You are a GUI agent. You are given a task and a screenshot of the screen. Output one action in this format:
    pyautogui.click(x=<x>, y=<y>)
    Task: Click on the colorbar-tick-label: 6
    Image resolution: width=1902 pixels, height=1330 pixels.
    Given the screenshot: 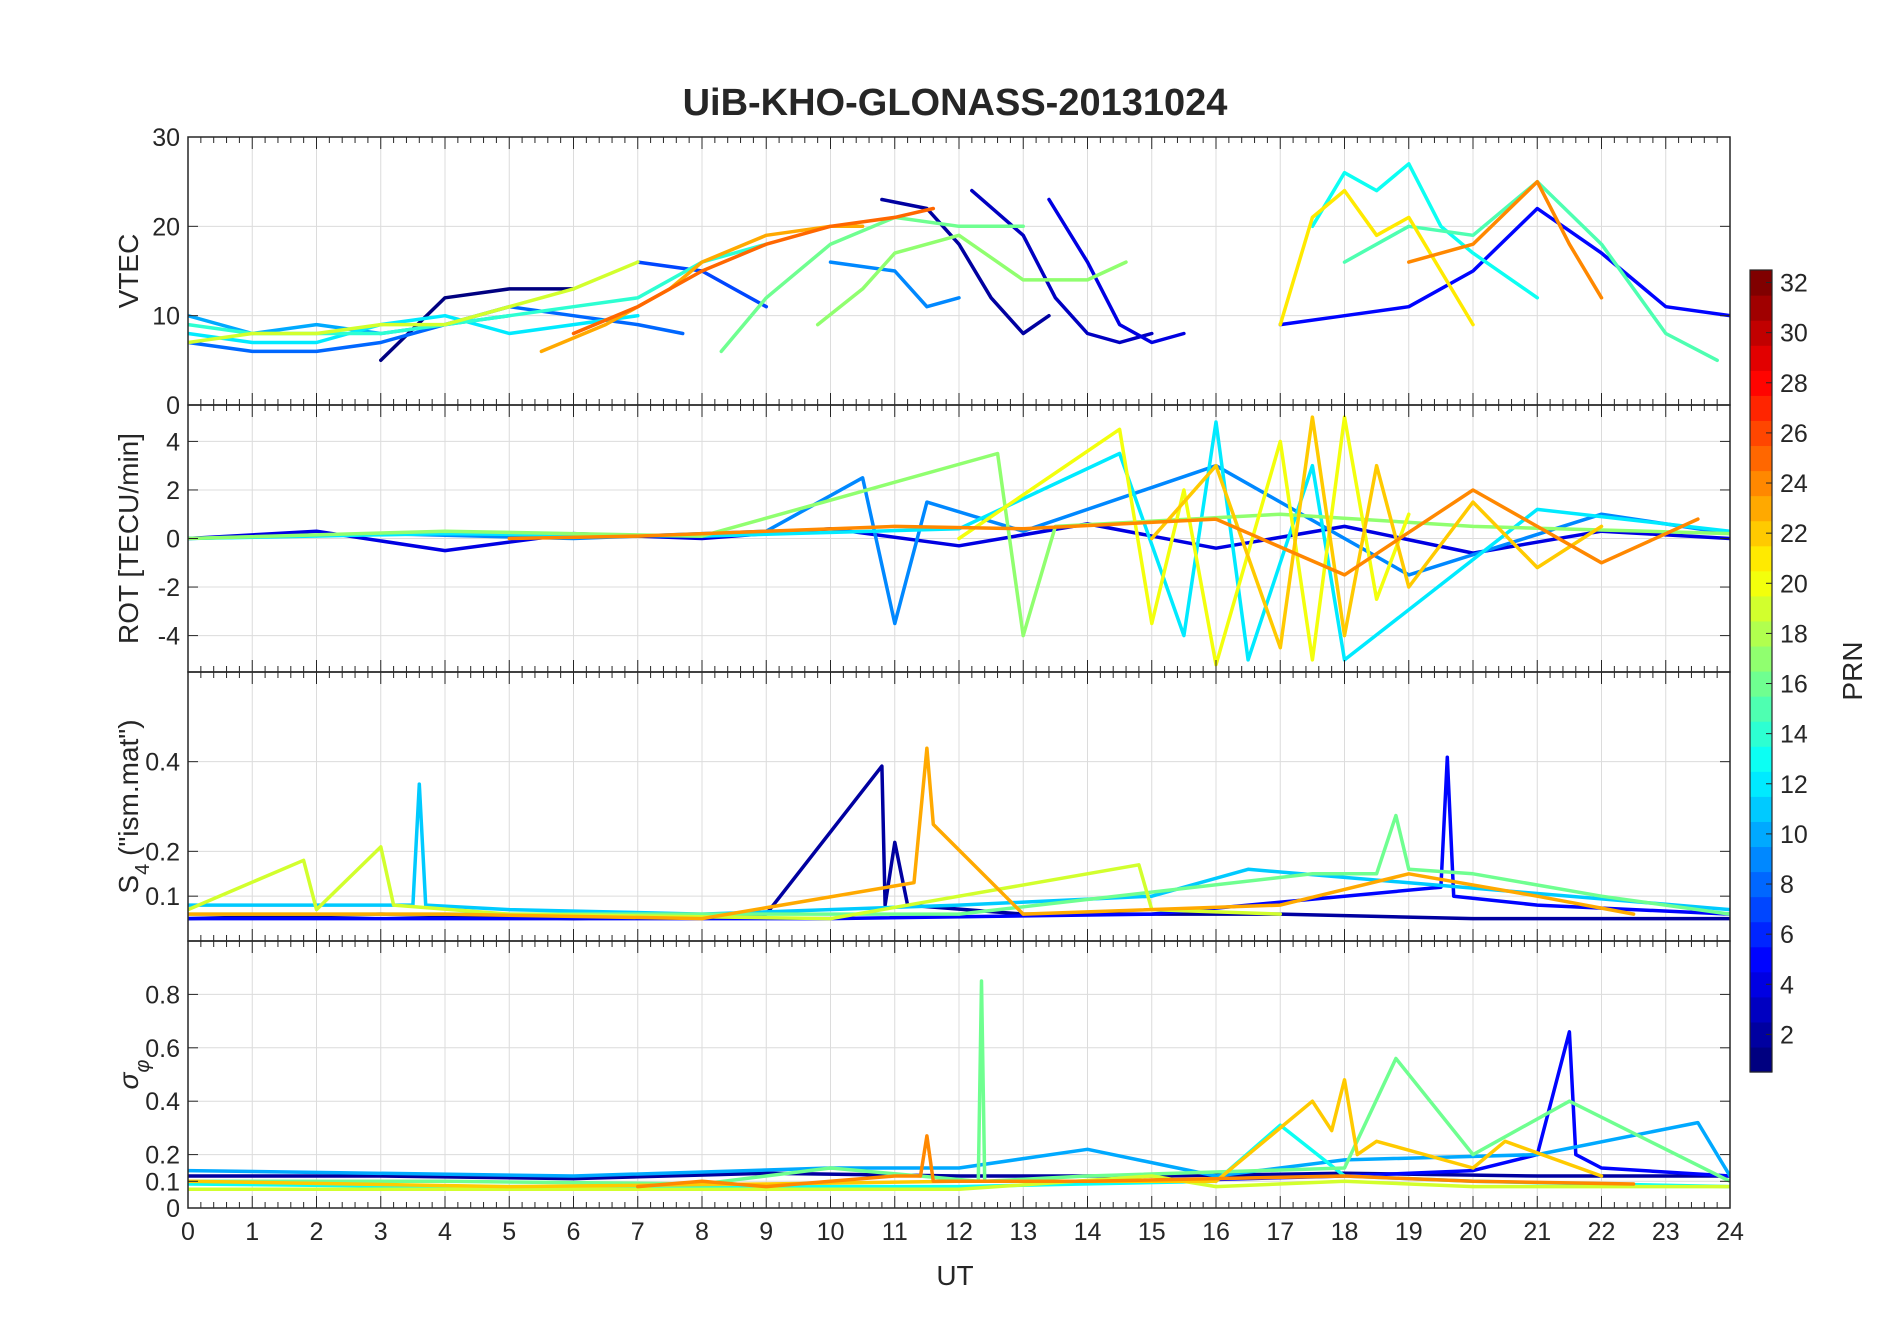 What is the action you would take?
    pyautogui.click(x=1787, y=935)
    